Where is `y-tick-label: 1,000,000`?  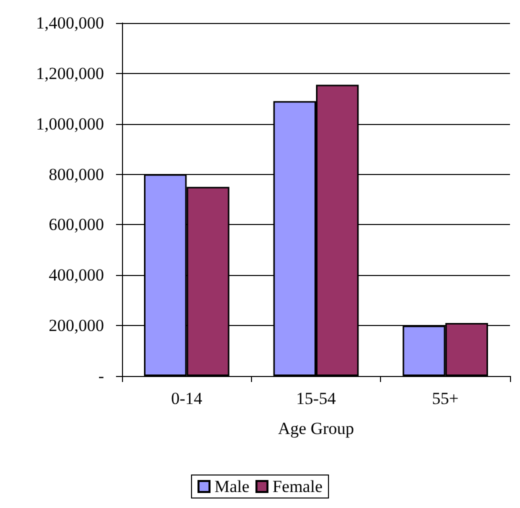 y-tick-label: 1,000,000 is located at coordinates (70, 124).